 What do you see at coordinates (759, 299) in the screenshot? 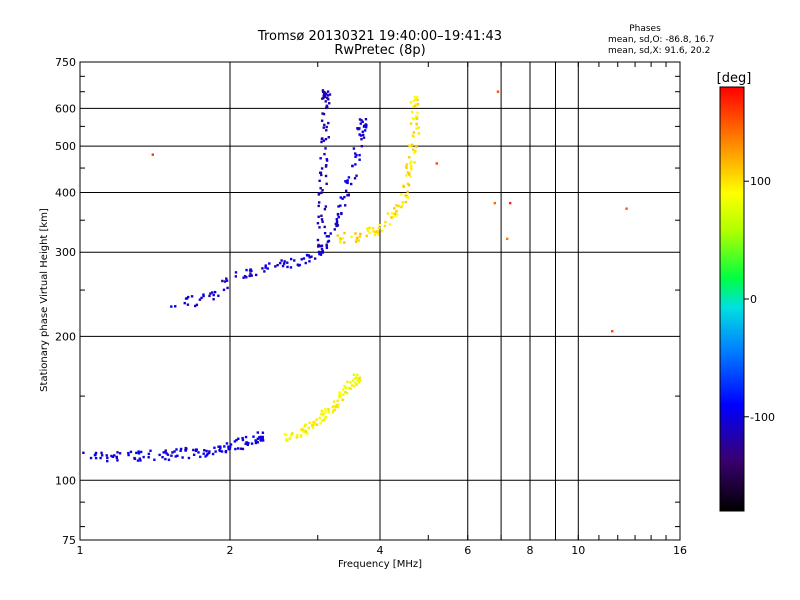
I see `colorbar-ticks: 100 0 -100` at bounding box center [759, 299].